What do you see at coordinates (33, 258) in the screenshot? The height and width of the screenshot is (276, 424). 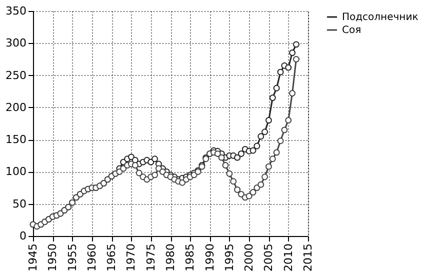 I see `x-tick-label: 1945` at bounding box center [33, 258].